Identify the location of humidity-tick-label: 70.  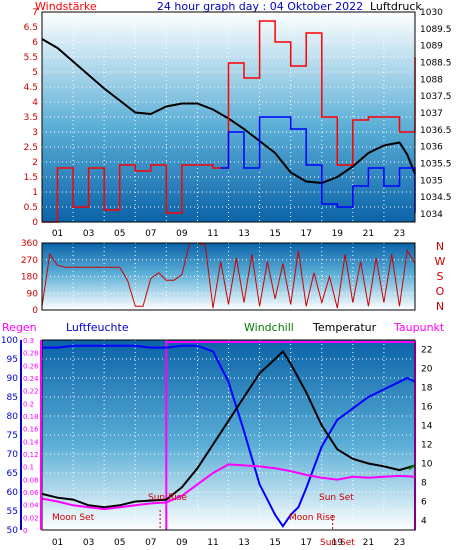
(13, 455).